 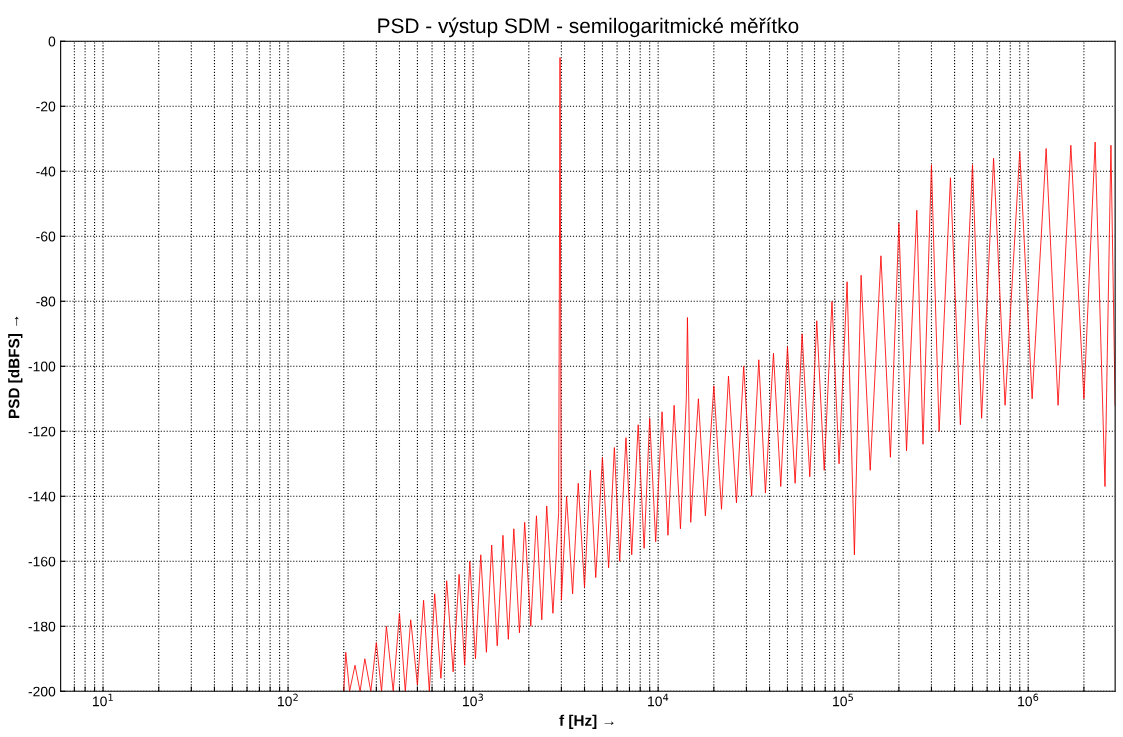 What do you see at coordinates (46, 301) in the screenshot?
I see `y-tick-label: -80` at bounding box center [46, 301].